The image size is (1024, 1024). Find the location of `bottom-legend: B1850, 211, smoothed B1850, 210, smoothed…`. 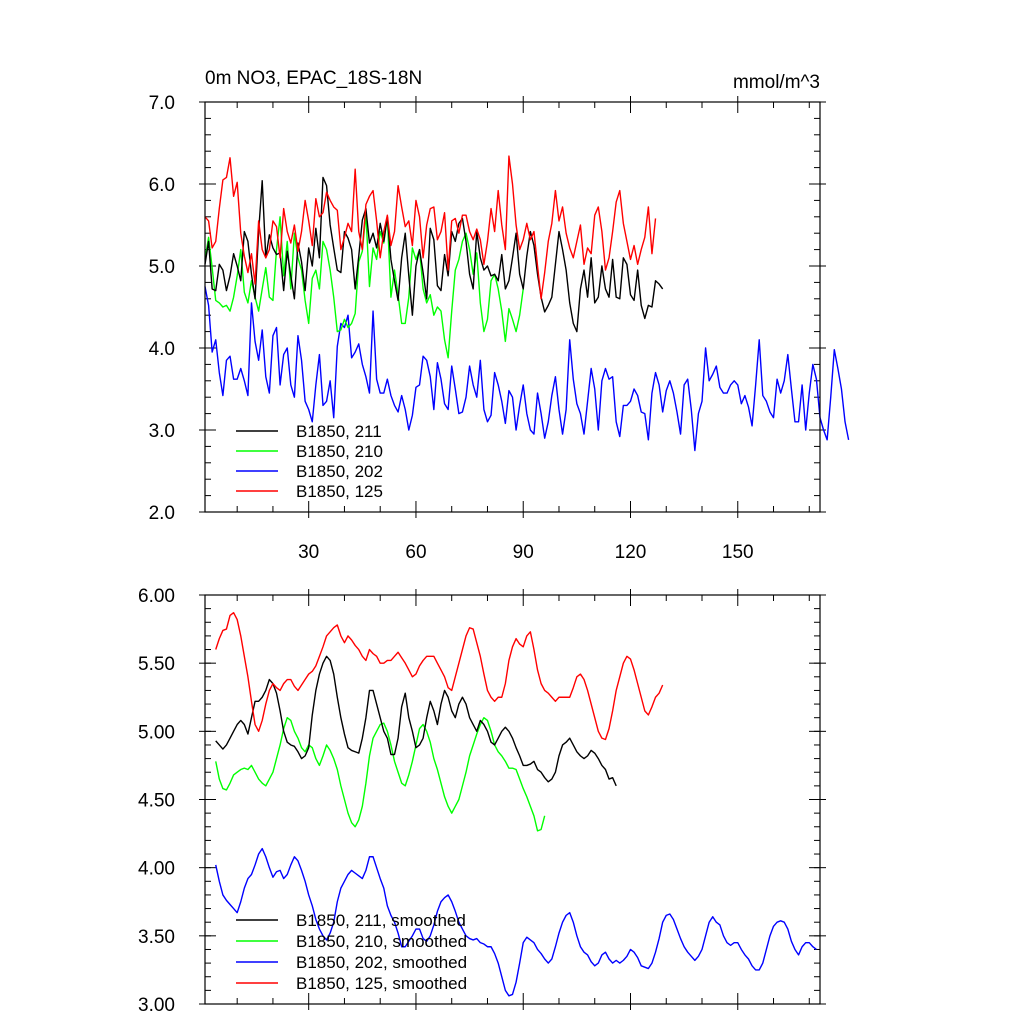

bottom-legend: B1850, 211, smoothed B1850, 210, smoothed… is located at coordinates (351, 952).